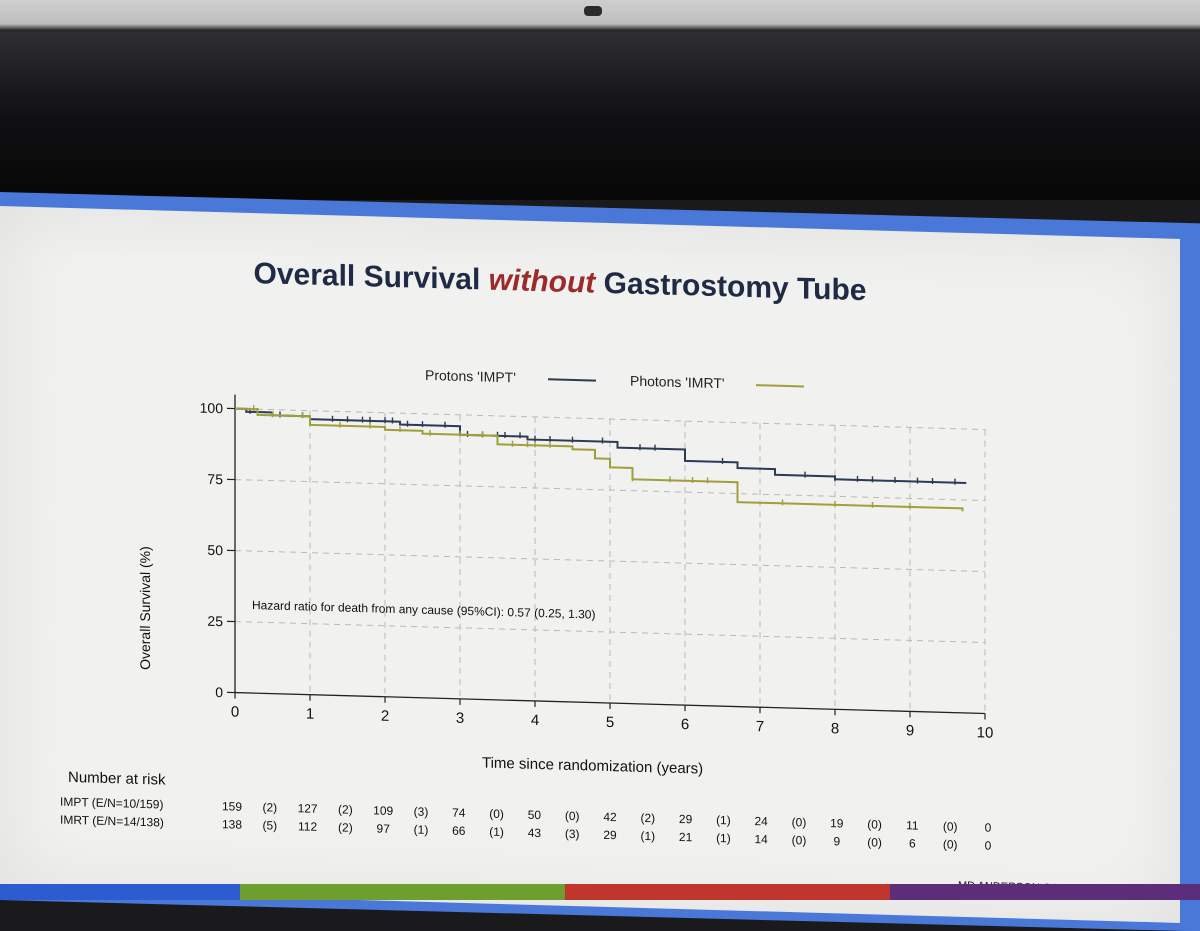 The height and width of the screenshot is (931, 1200). I want to click on y-tick-label: 50, so click(215, 550).